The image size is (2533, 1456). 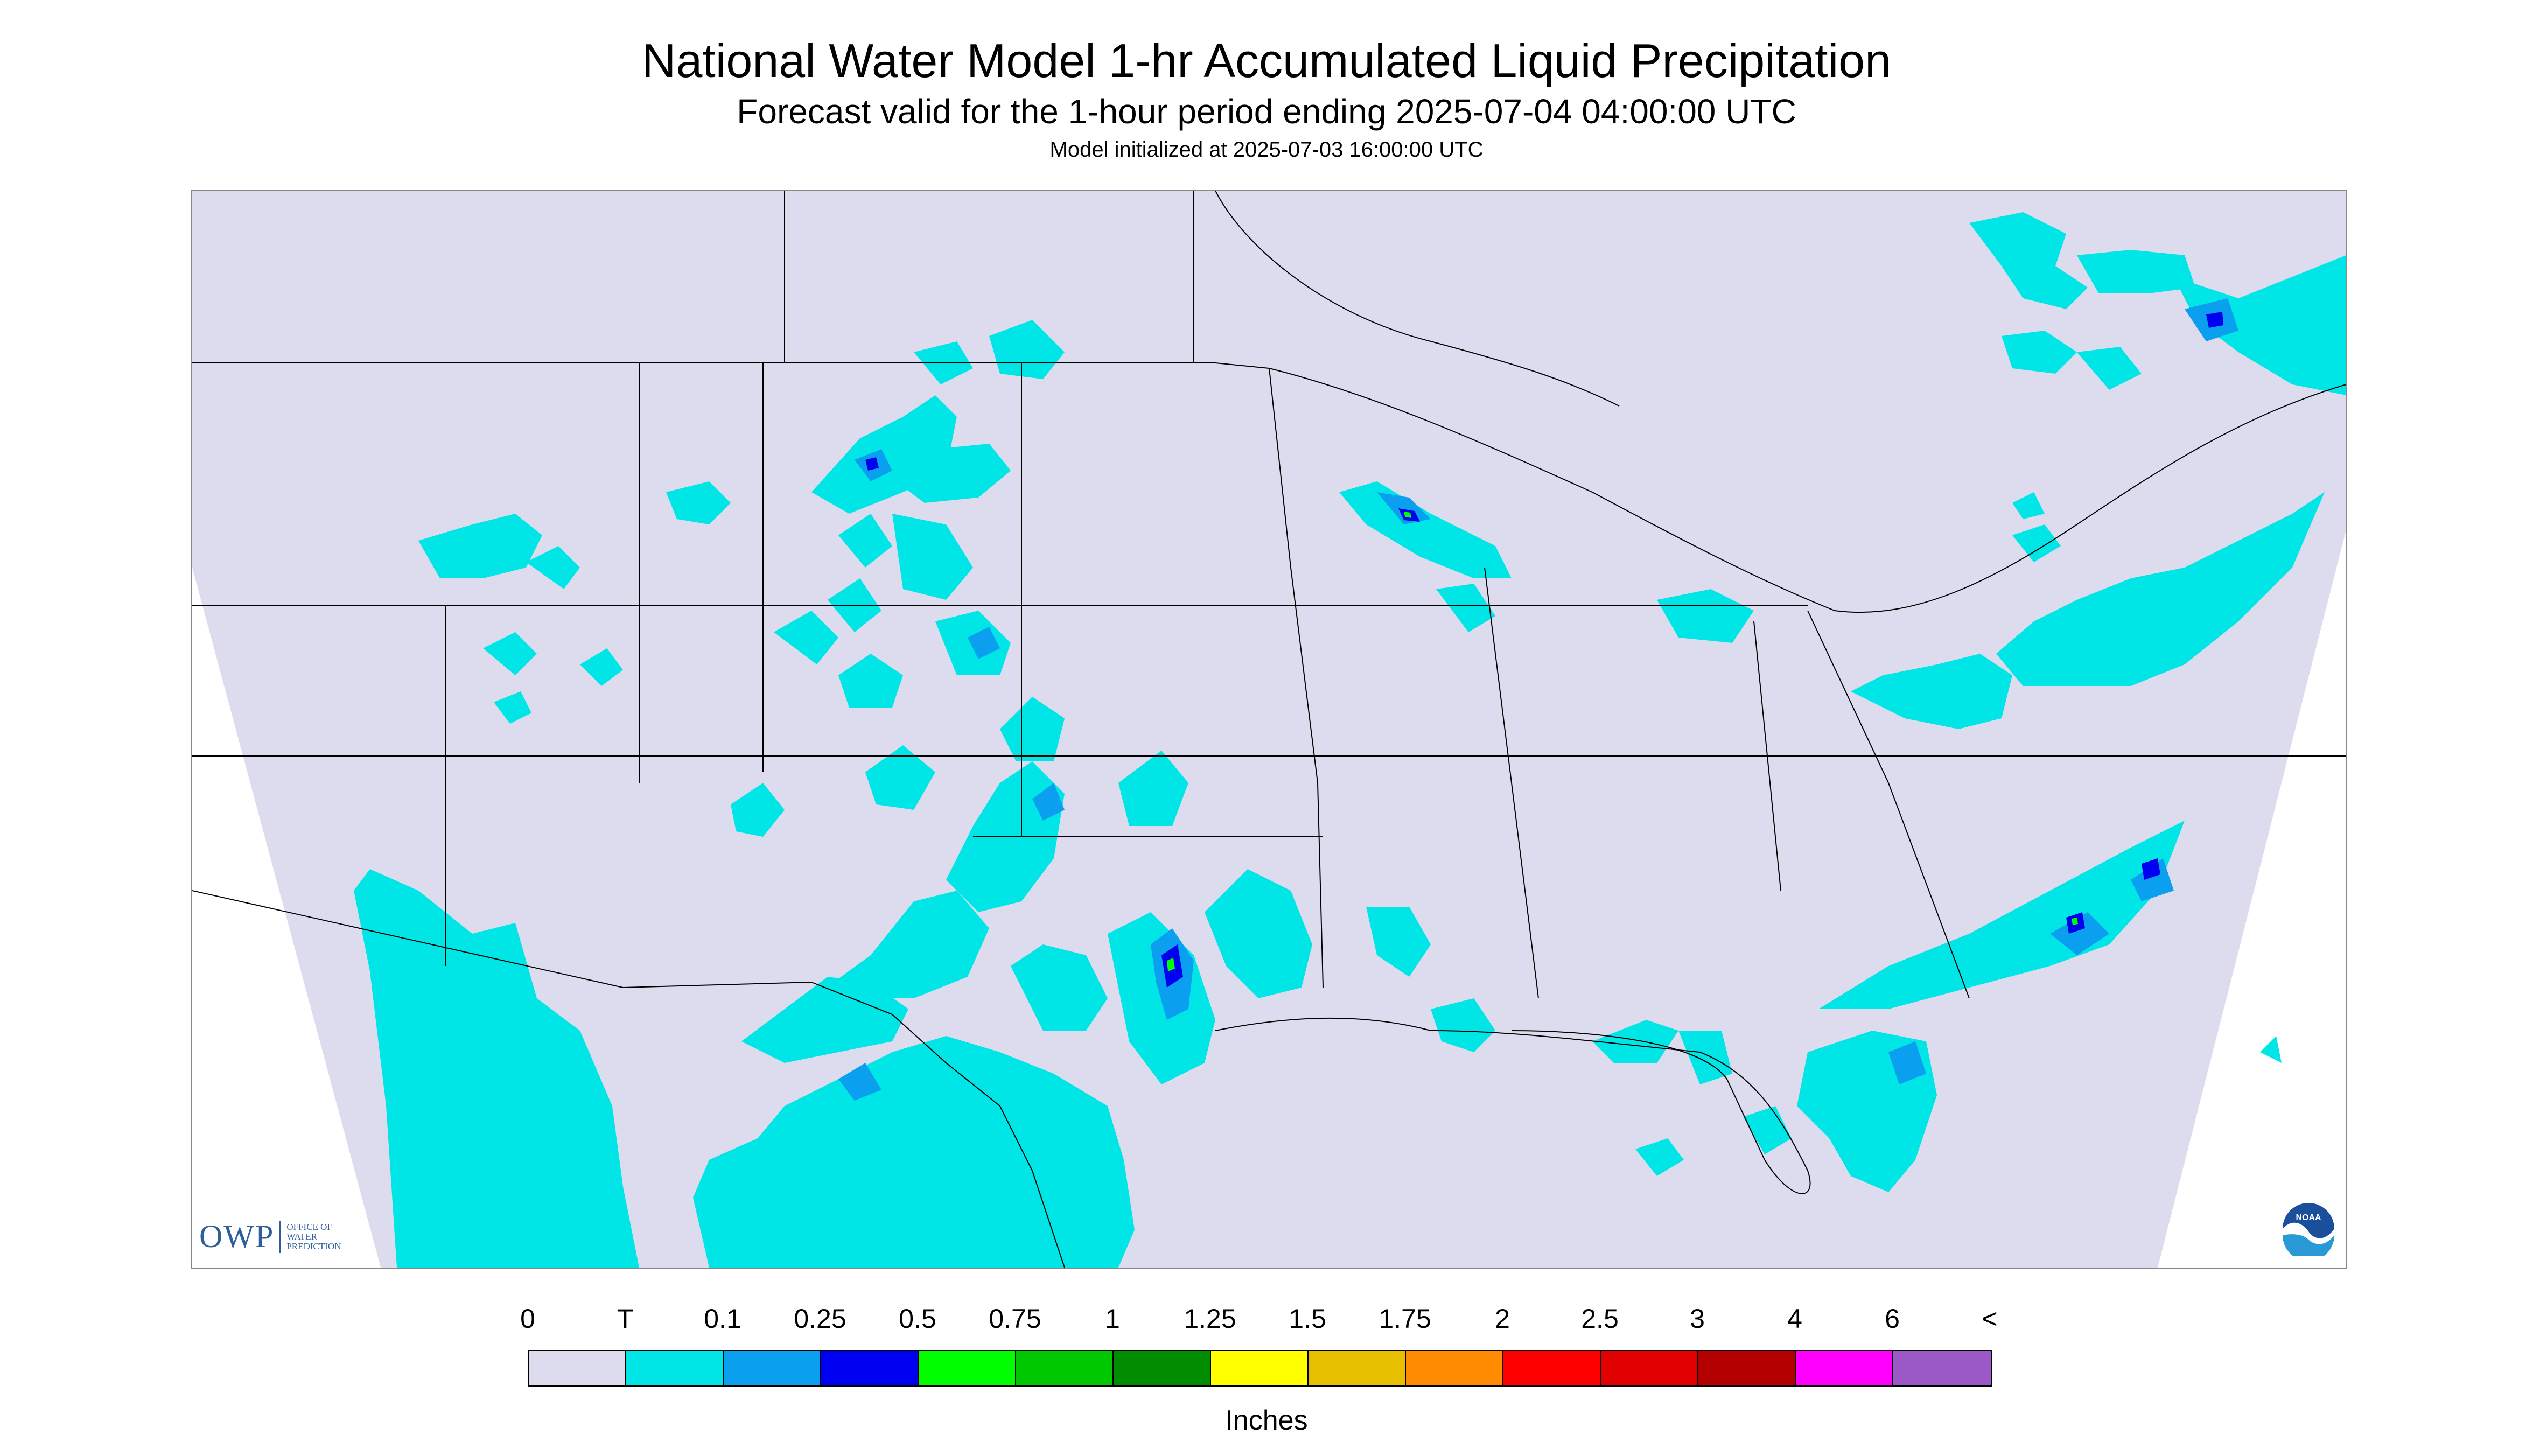 What do you see at coordinates (1502, 1319) in the screenshot?
I see `legend-tick-label: 2` at bounding box center [1502, 1319].